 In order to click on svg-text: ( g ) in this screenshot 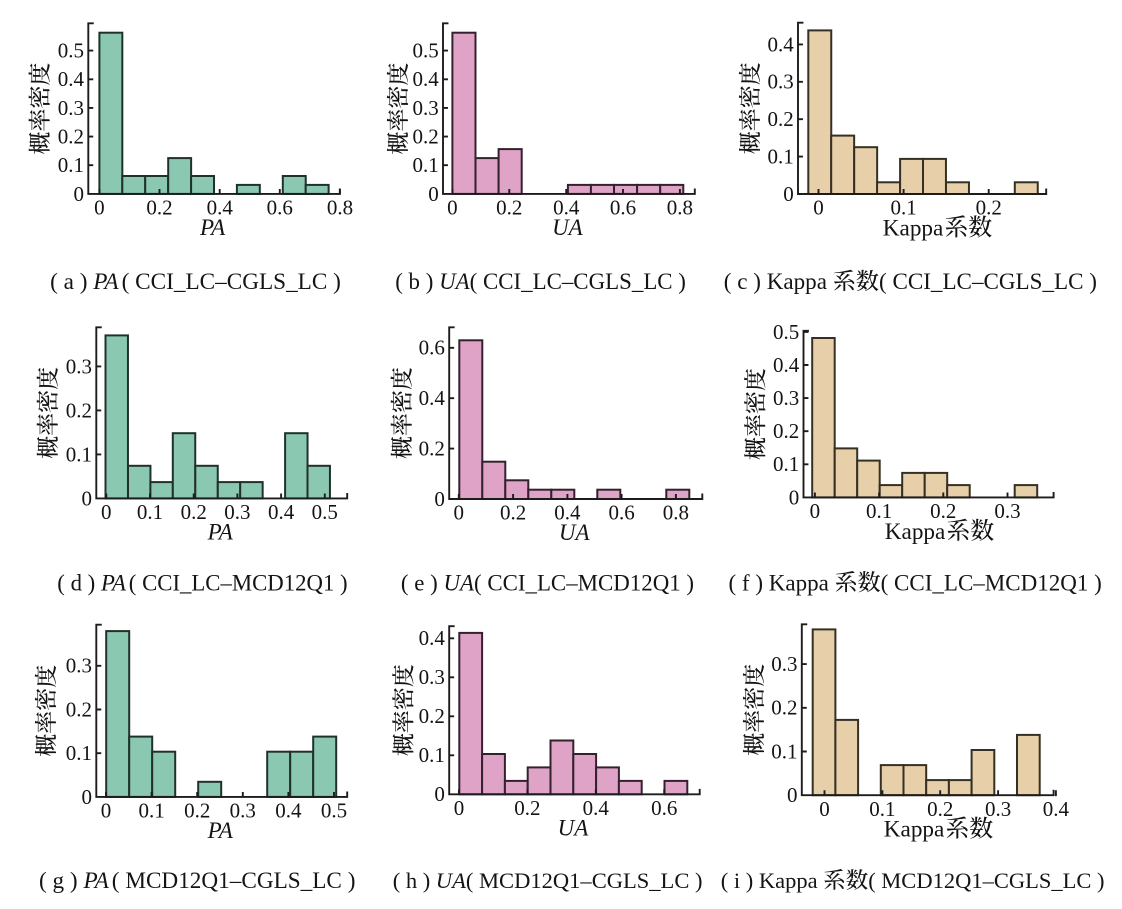, I will do `click(61, 881)`.